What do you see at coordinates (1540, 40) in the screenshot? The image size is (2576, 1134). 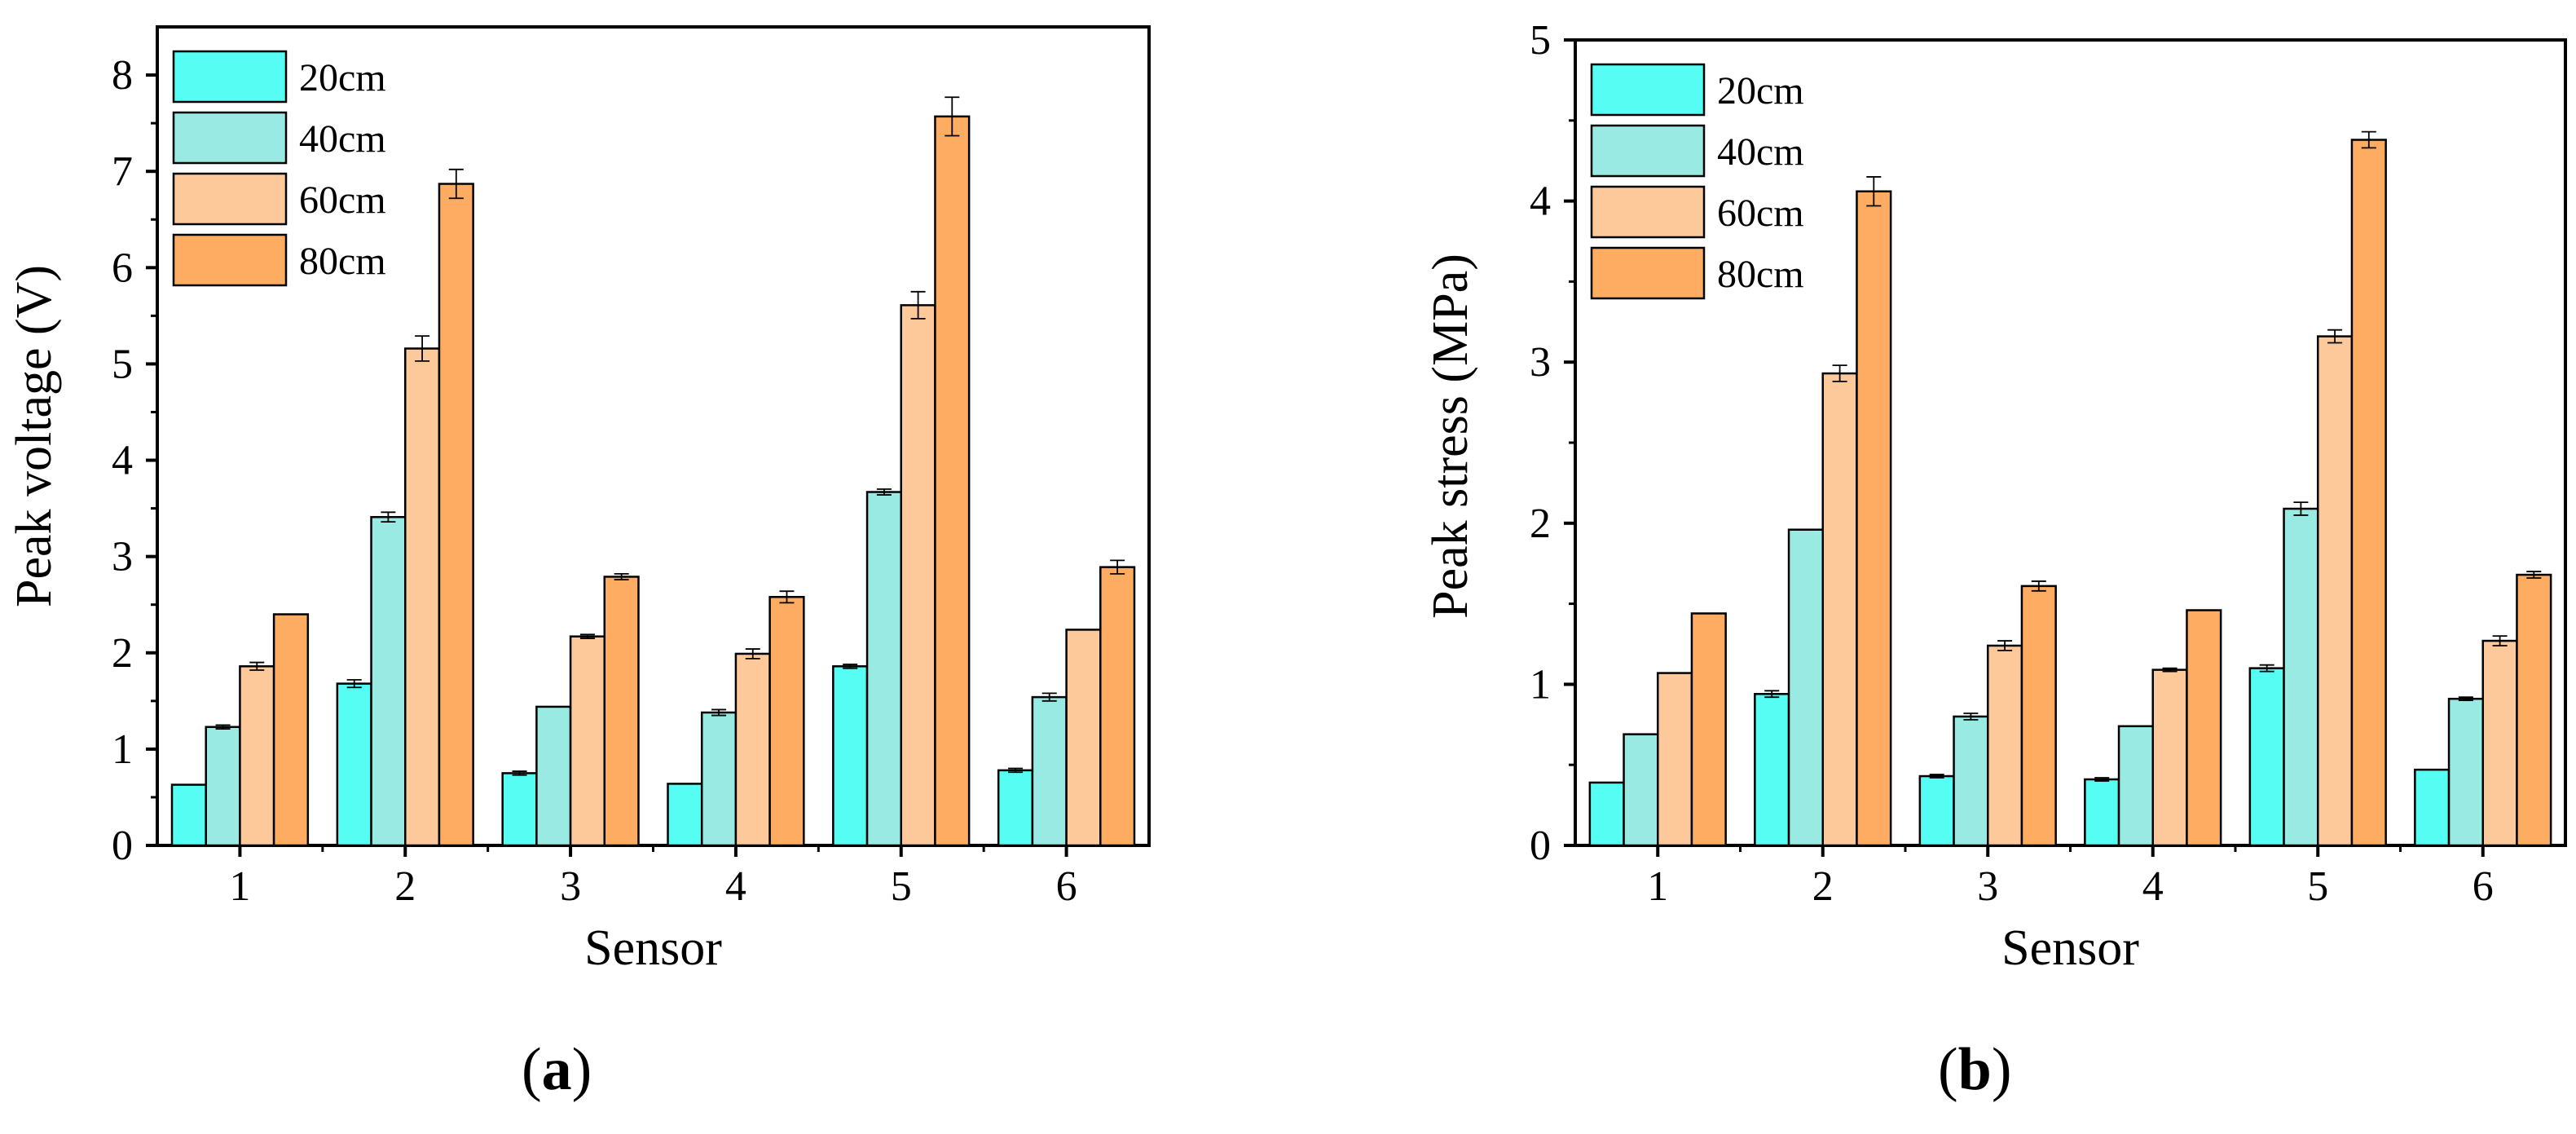 I see `b-y-tick-label: 5` at bounding box center [1540, 40].